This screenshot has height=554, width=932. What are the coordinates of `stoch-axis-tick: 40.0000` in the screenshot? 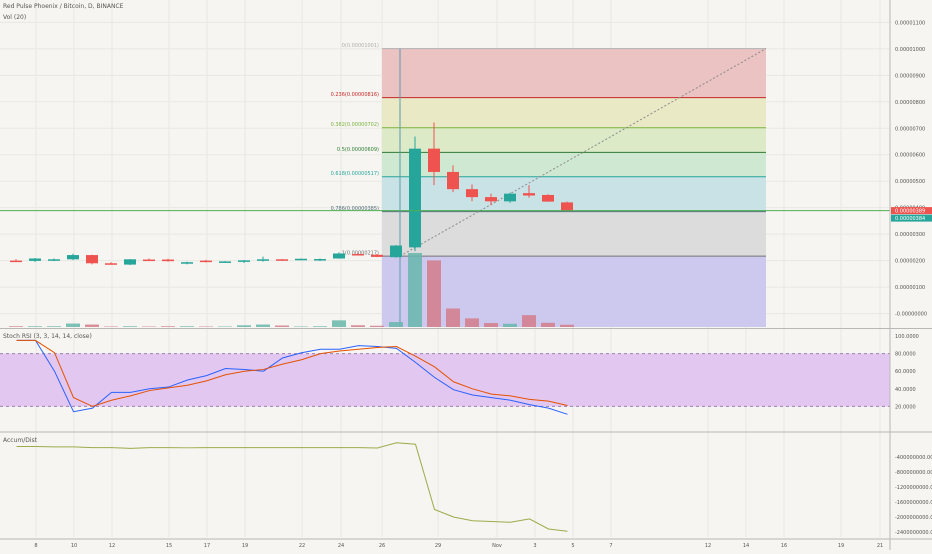 It's located at (905, 390).